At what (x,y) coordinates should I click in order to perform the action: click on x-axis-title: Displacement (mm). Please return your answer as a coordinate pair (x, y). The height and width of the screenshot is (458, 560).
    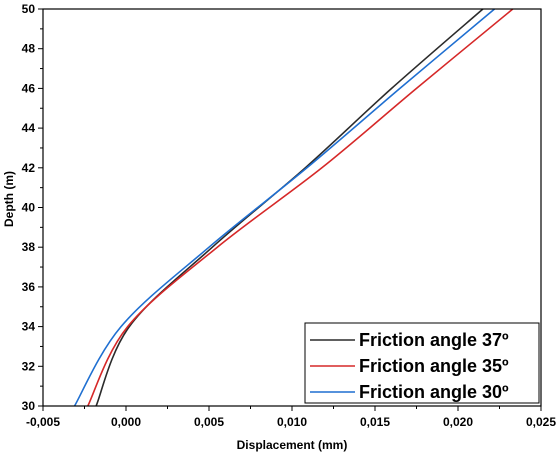
    Looking at the image, I should click on (292, 445).